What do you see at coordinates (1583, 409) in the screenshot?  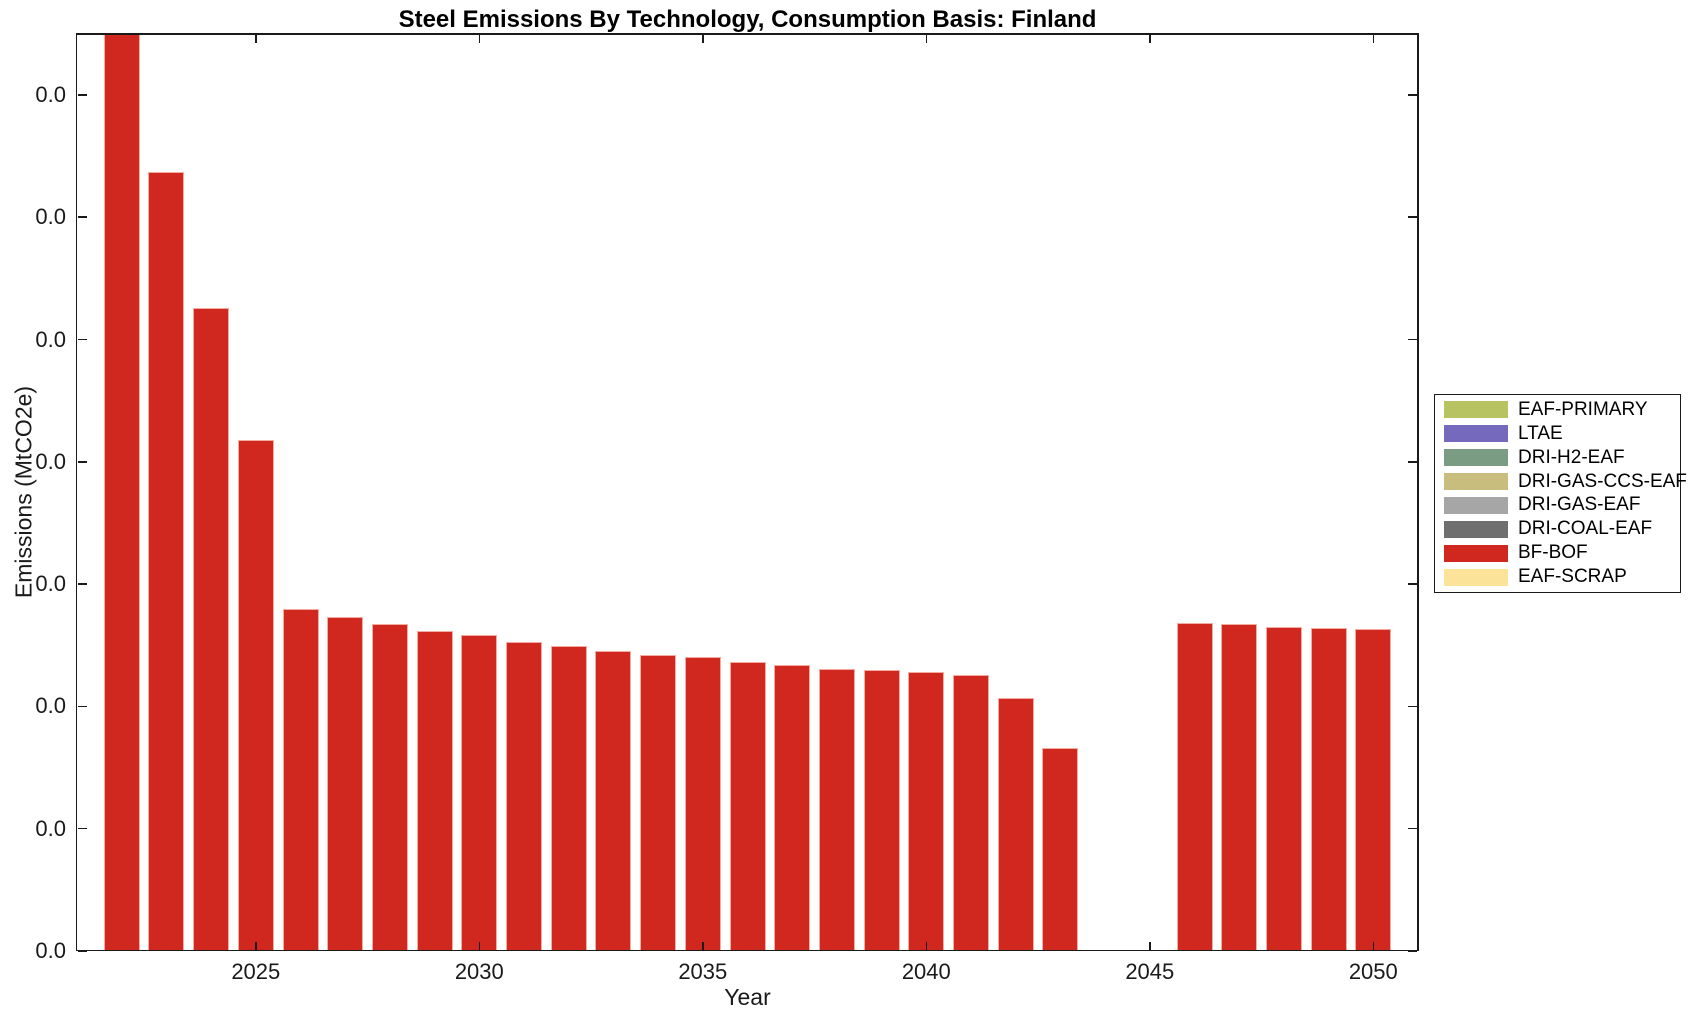 I see `legend-label: EAF-PRIMARY` at bounding box center [1583, 409].